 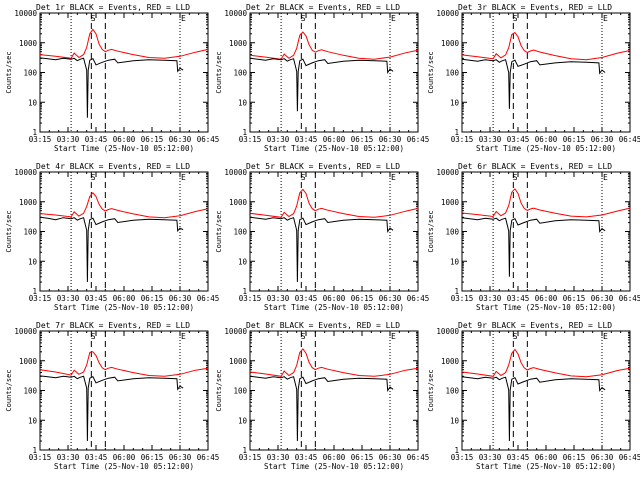 I want to click on panel-title: Det 8r BLACK = Events, RED = LLD, so click(x=323, y=325).